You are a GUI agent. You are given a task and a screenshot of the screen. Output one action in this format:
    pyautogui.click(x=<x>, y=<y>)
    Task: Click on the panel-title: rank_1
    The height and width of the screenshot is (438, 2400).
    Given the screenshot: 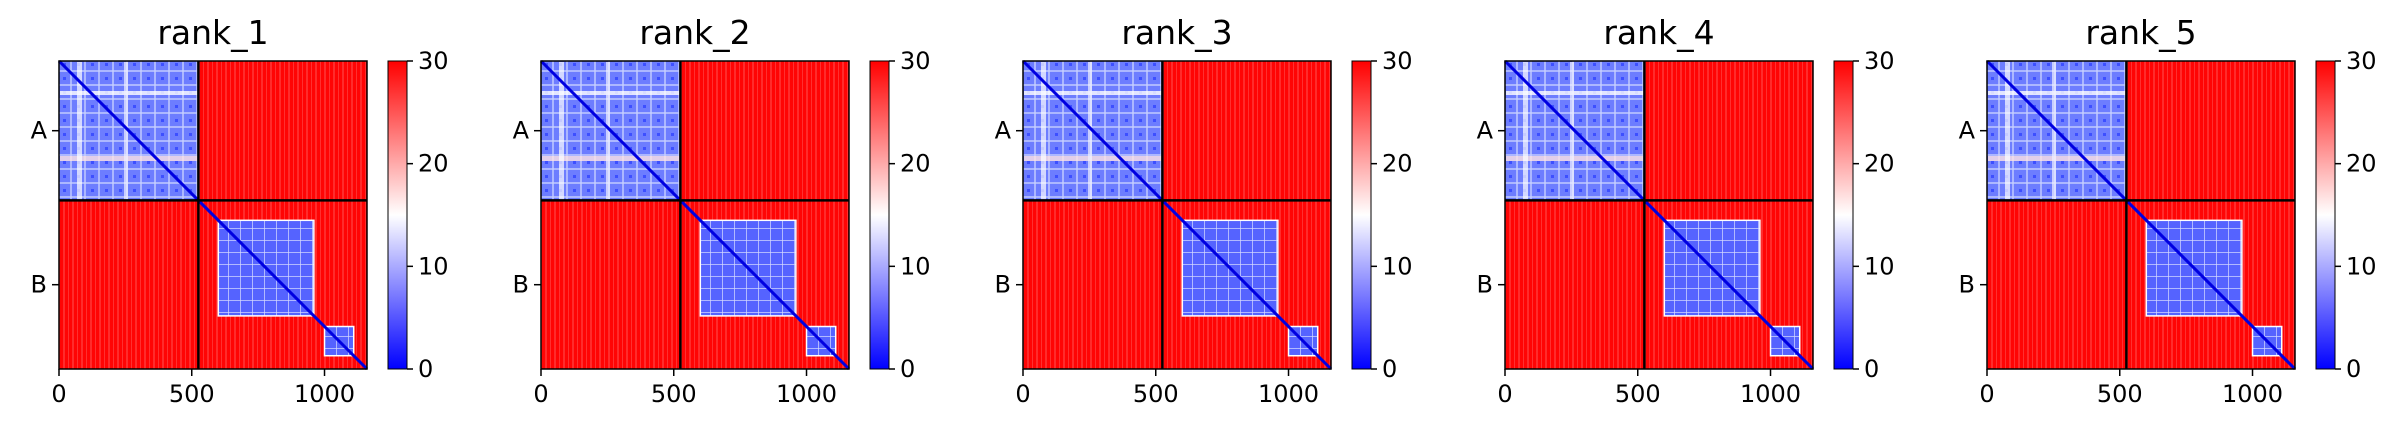 What is the action you would take?
    pyautogui.click(x=212, y=32)
    